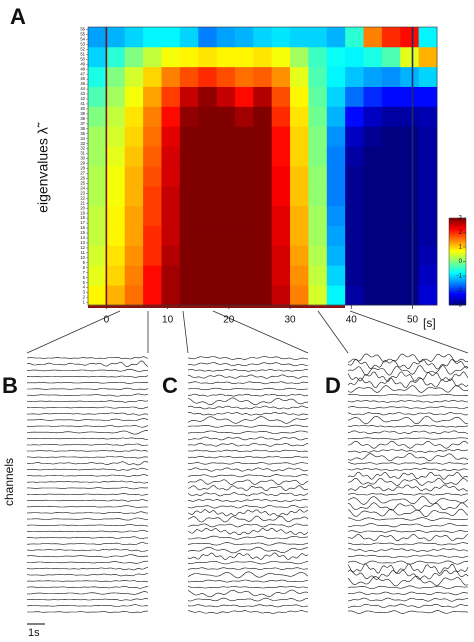 The image size is (474, 642). What do you see at coordinates (84, 302) in the screenshot?
I see `y-tick-label: 1` at bounding box center [84, 302].